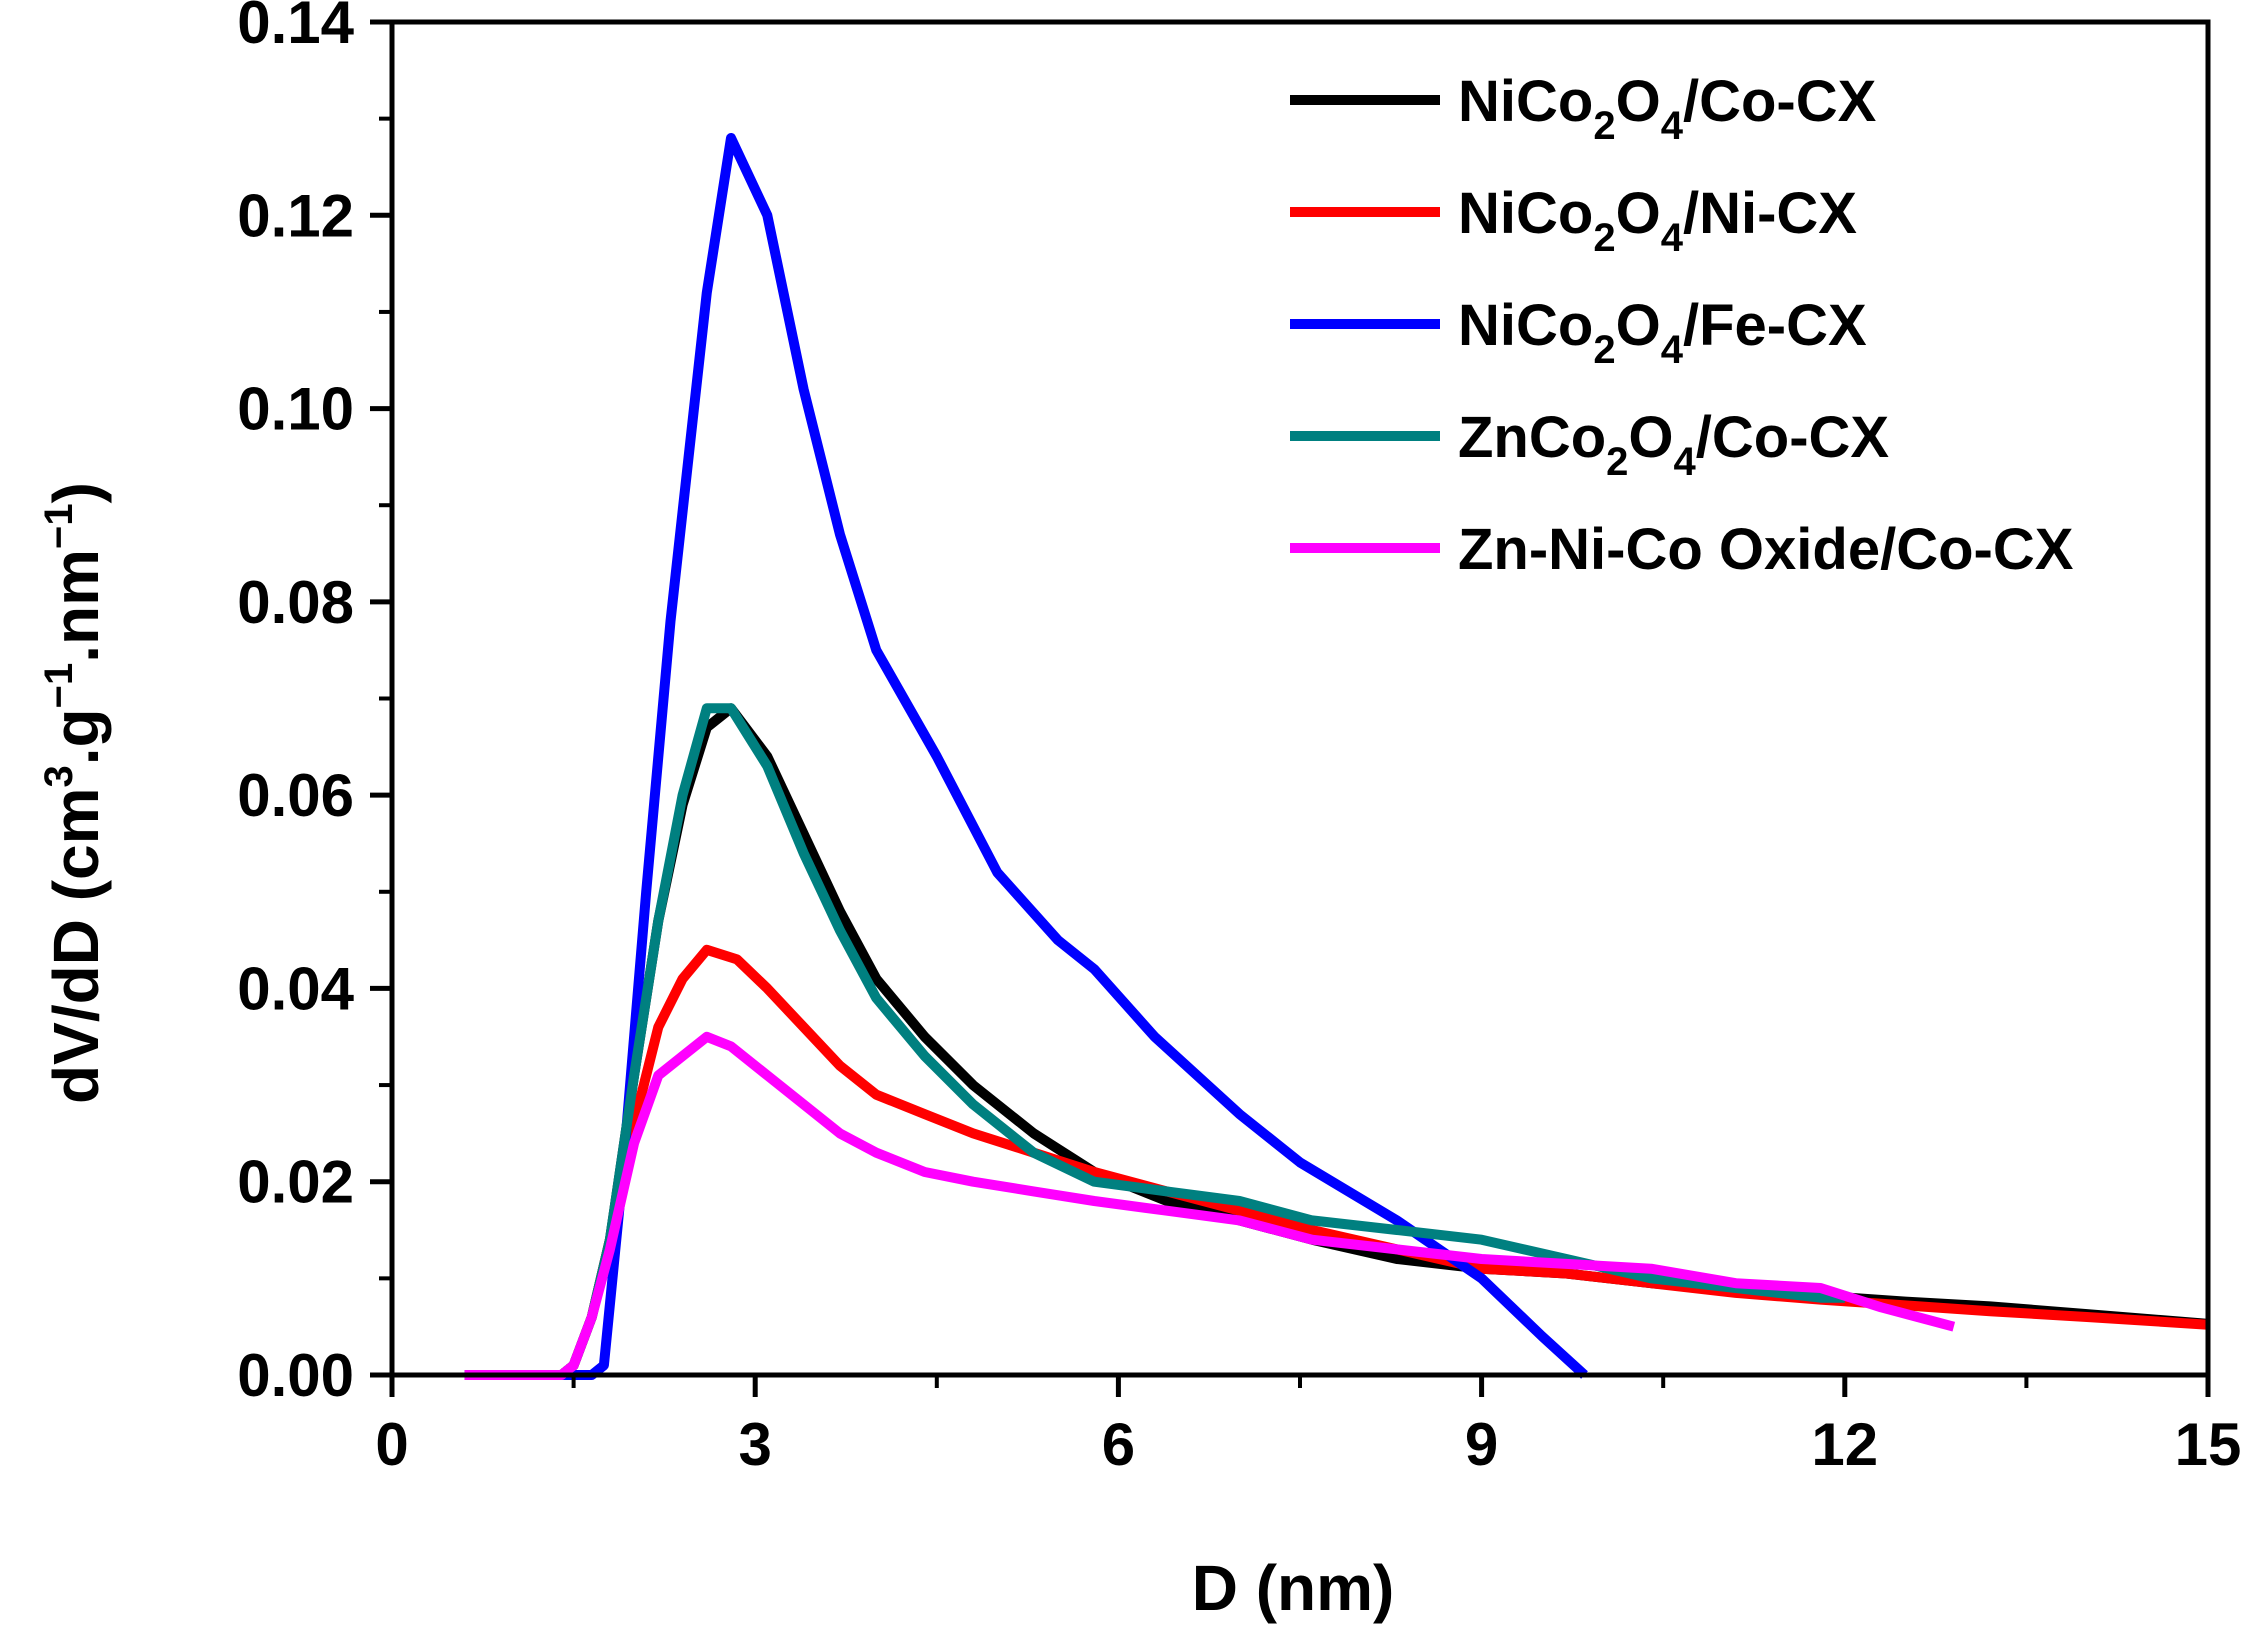  What do you see at coordinates (391, 1444) in the screenshot?
I see `x-tick-label: 0` at bounding box center [391, 1444].